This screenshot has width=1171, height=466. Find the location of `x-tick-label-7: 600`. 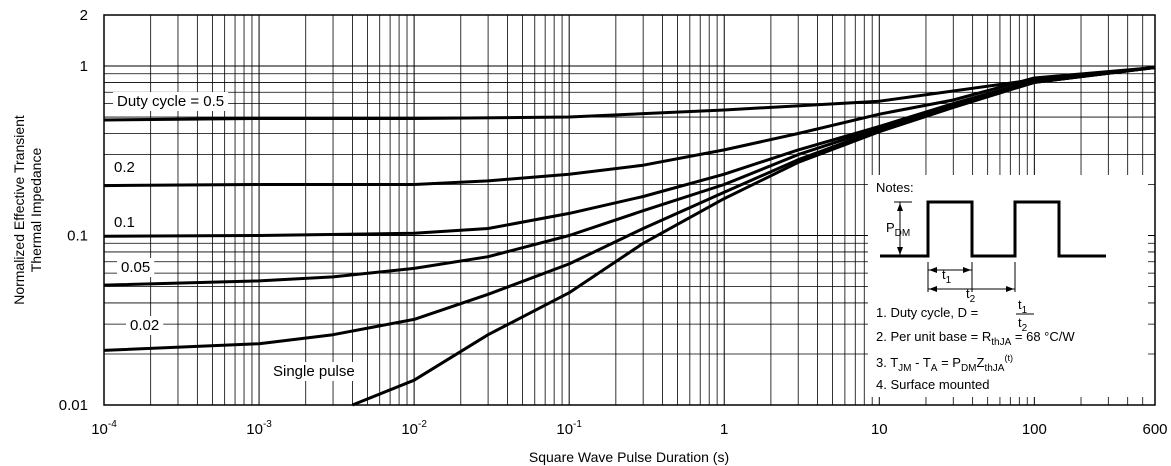

x-tick-label-7: 600 is located at coordinates (1154, 429).